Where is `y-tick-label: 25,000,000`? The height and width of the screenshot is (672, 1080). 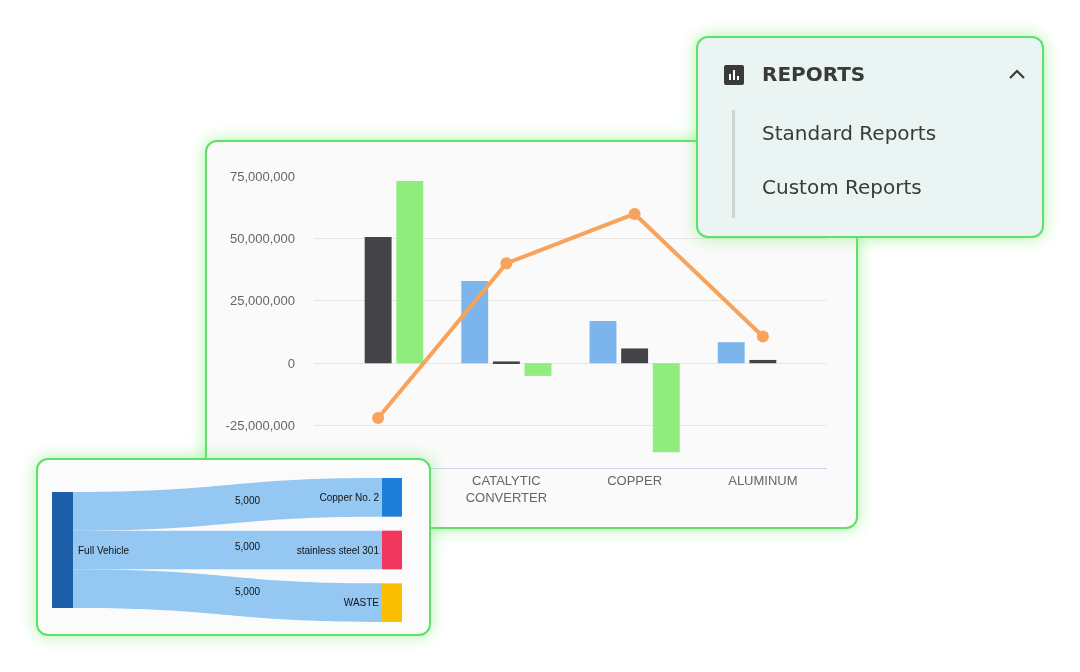 y-tick-label: 25,000,000 is located at coordinates (262, 301).